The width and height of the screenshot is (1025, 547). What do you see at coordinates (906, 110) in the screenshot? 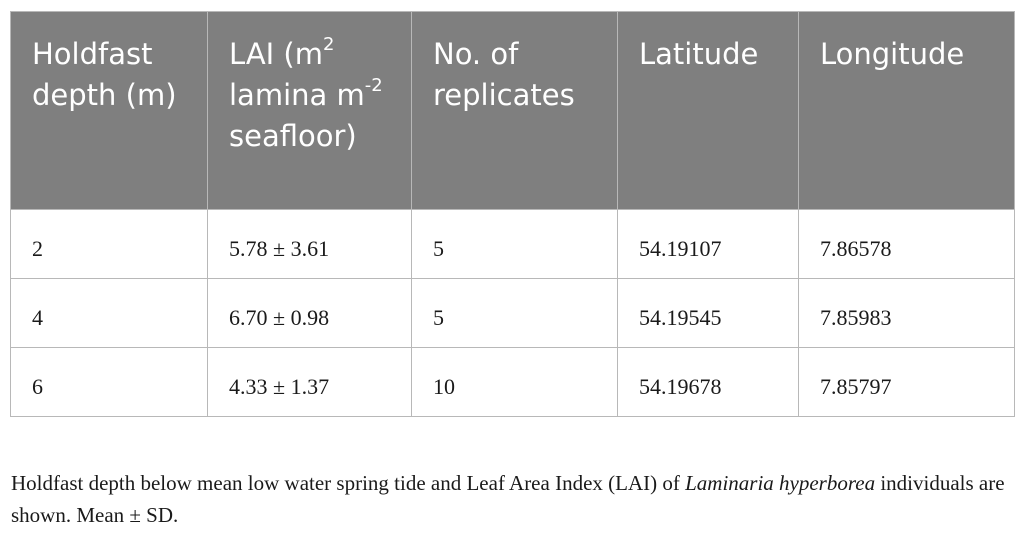
I see `header-longitude: Longitude` at bounding box center [906, 110].